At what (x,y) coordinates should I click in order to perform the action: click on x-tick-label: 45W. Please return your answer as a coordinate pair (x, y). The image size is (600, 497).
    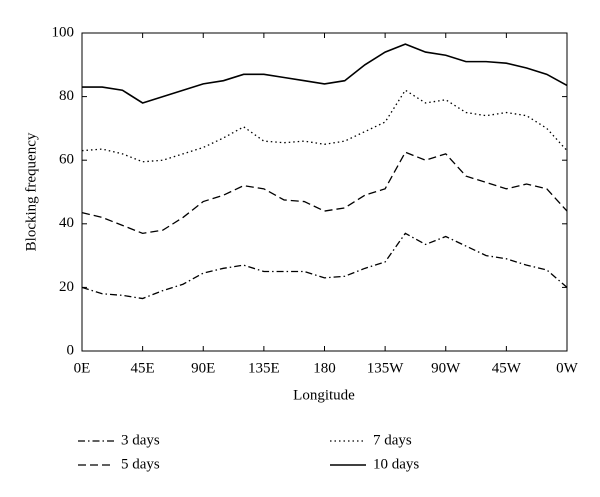
    Looking at the image, I should click on (507, 368).